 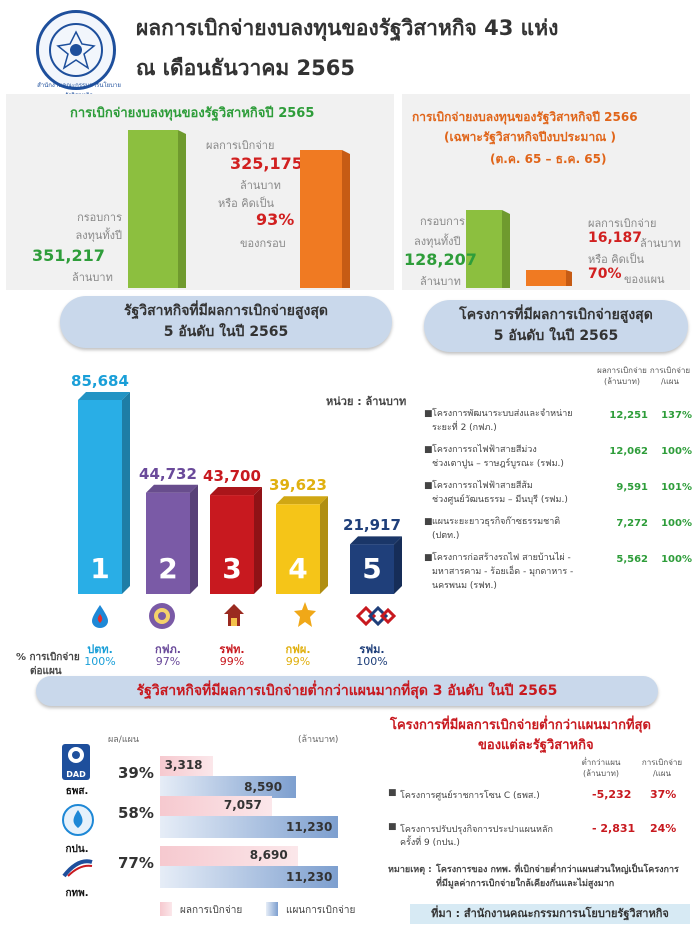 I want to click on actual-value-label: 3,318, so click(x=183, y=765).